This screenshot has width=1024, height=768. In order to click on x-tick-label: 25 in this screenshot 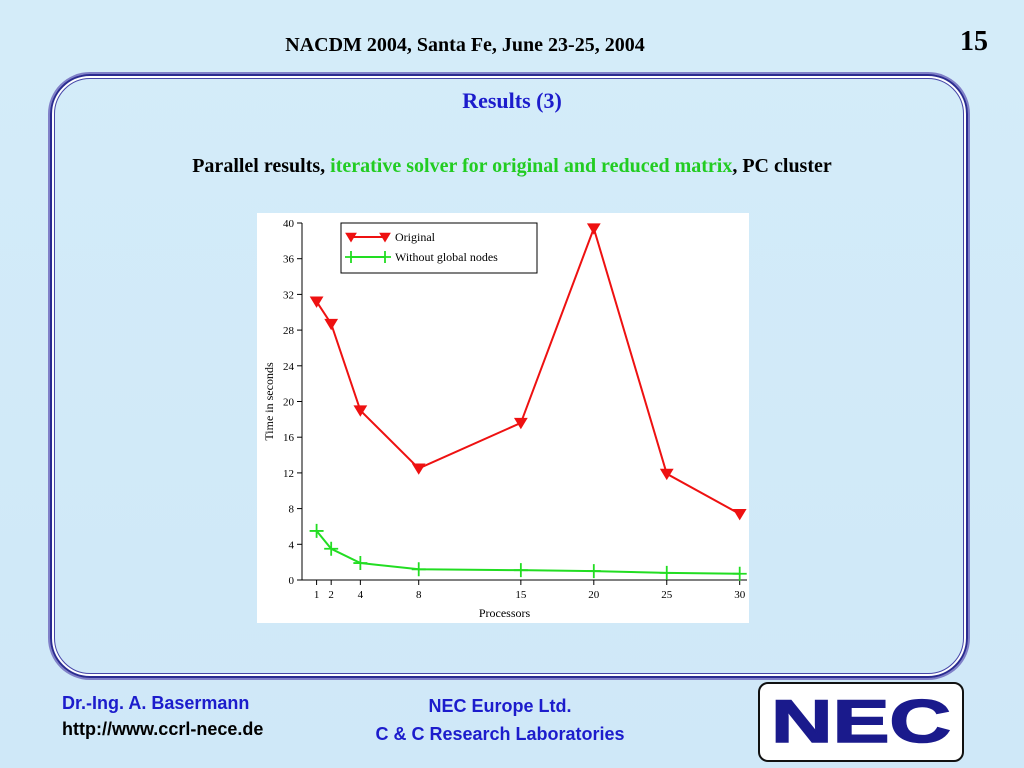, I will do `click(667, 595)`.